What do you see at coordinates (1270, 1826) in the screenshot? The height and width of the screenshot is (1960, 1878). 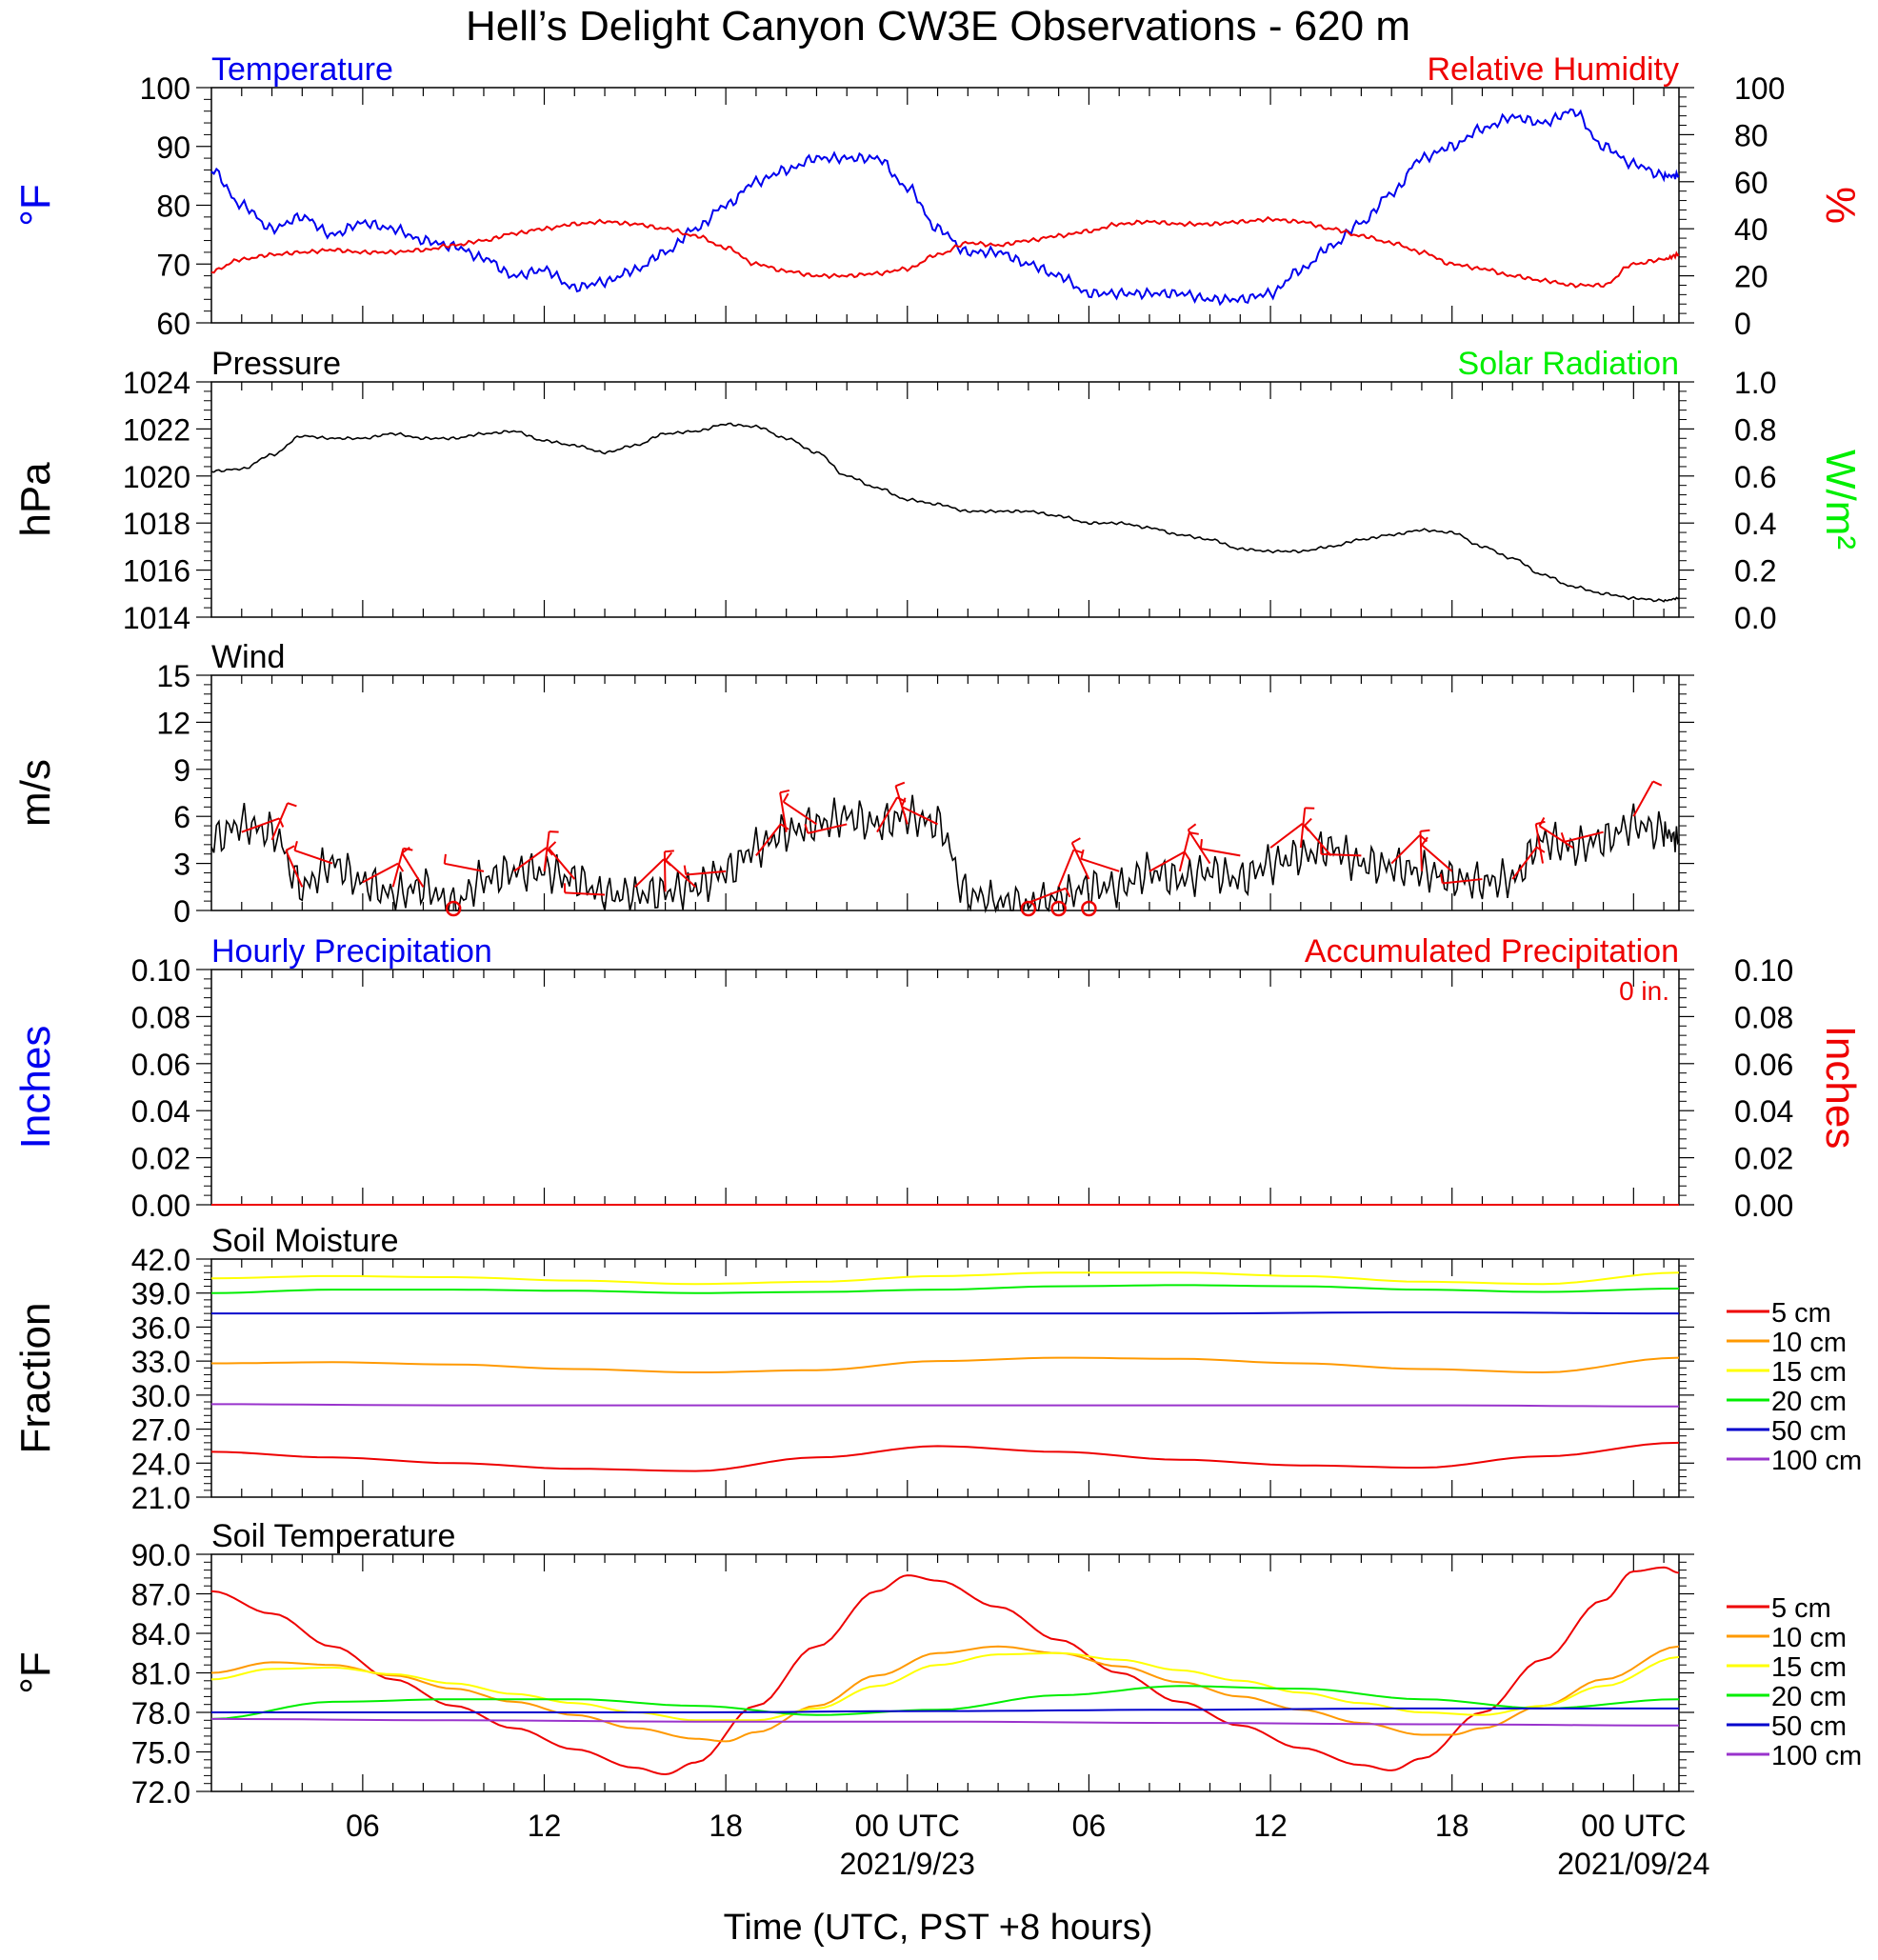 I see `x-tick-label: 12` at bounding box center [1270, 1826].